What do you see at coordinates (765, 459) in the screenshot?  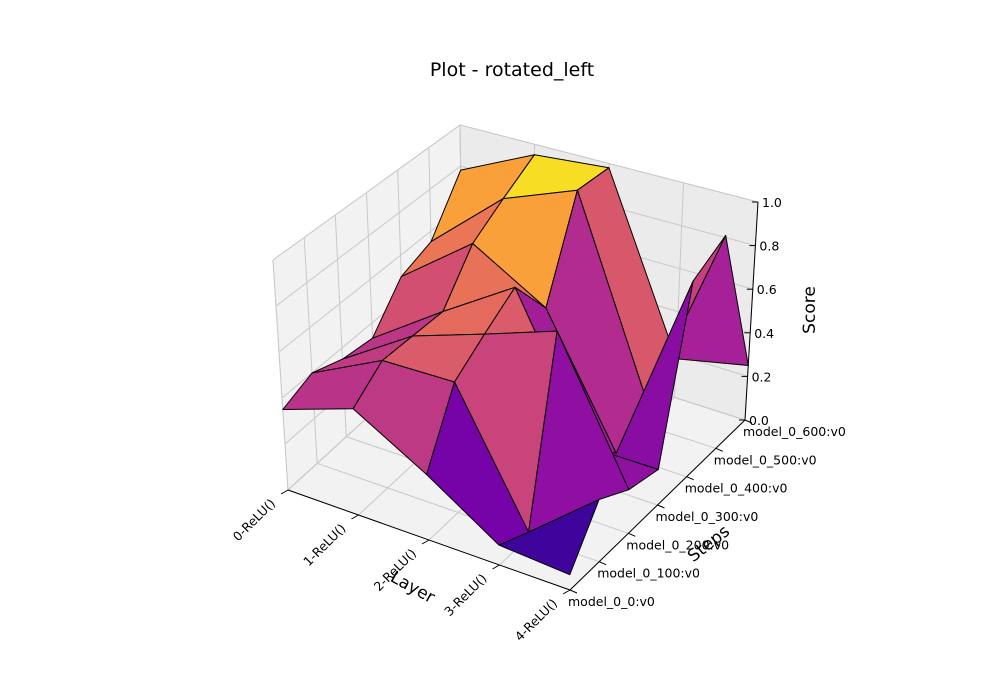 I see `y-tick-label: model_0_500:v0` at bounding box center [765, 459].